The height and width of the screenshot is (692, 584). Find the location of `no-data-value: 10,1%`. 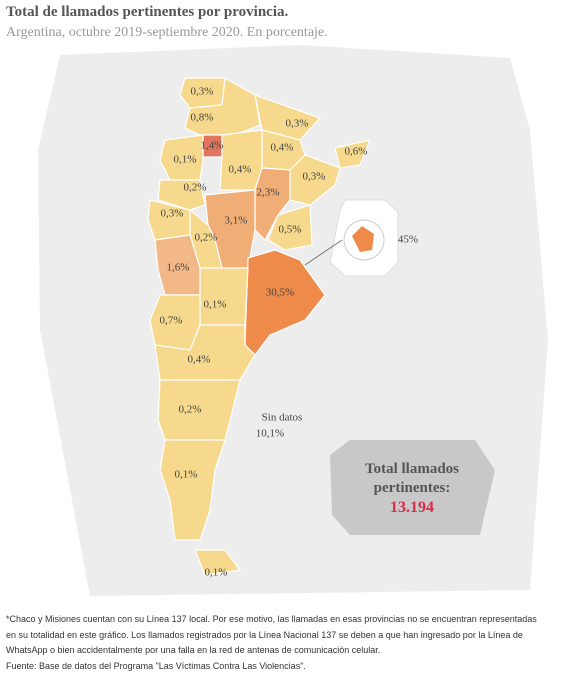

no-data-value: 10,1% is located at coordinates (270, 434).